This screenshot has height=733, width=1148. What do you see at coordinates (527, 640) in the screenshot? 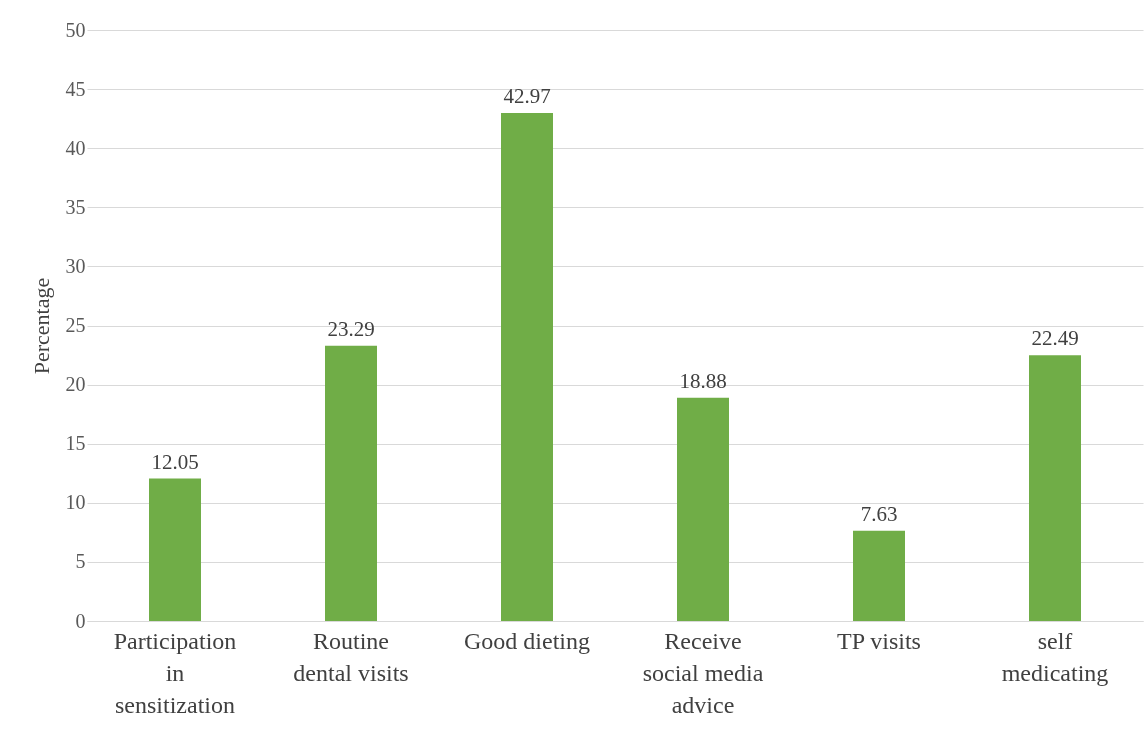
I see `x-tick-label: Good dieting` at bounding box center [527, 640].